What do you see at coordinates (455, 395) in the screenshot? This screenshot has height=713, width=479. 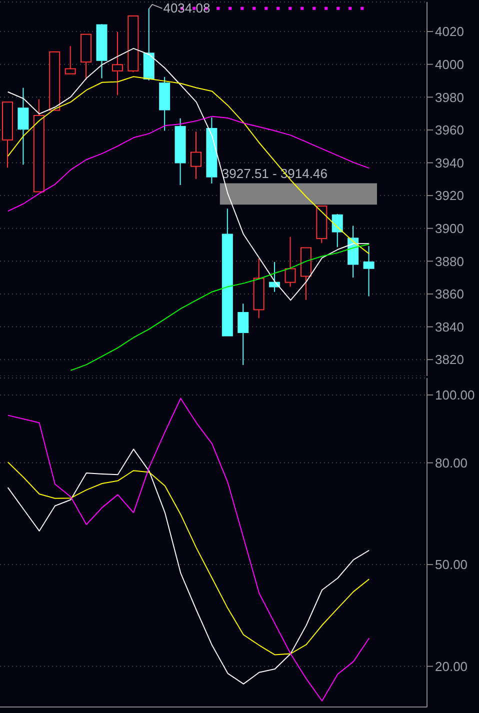 I see `y-tick-label: 100.00` at bounding box center [455, 395].